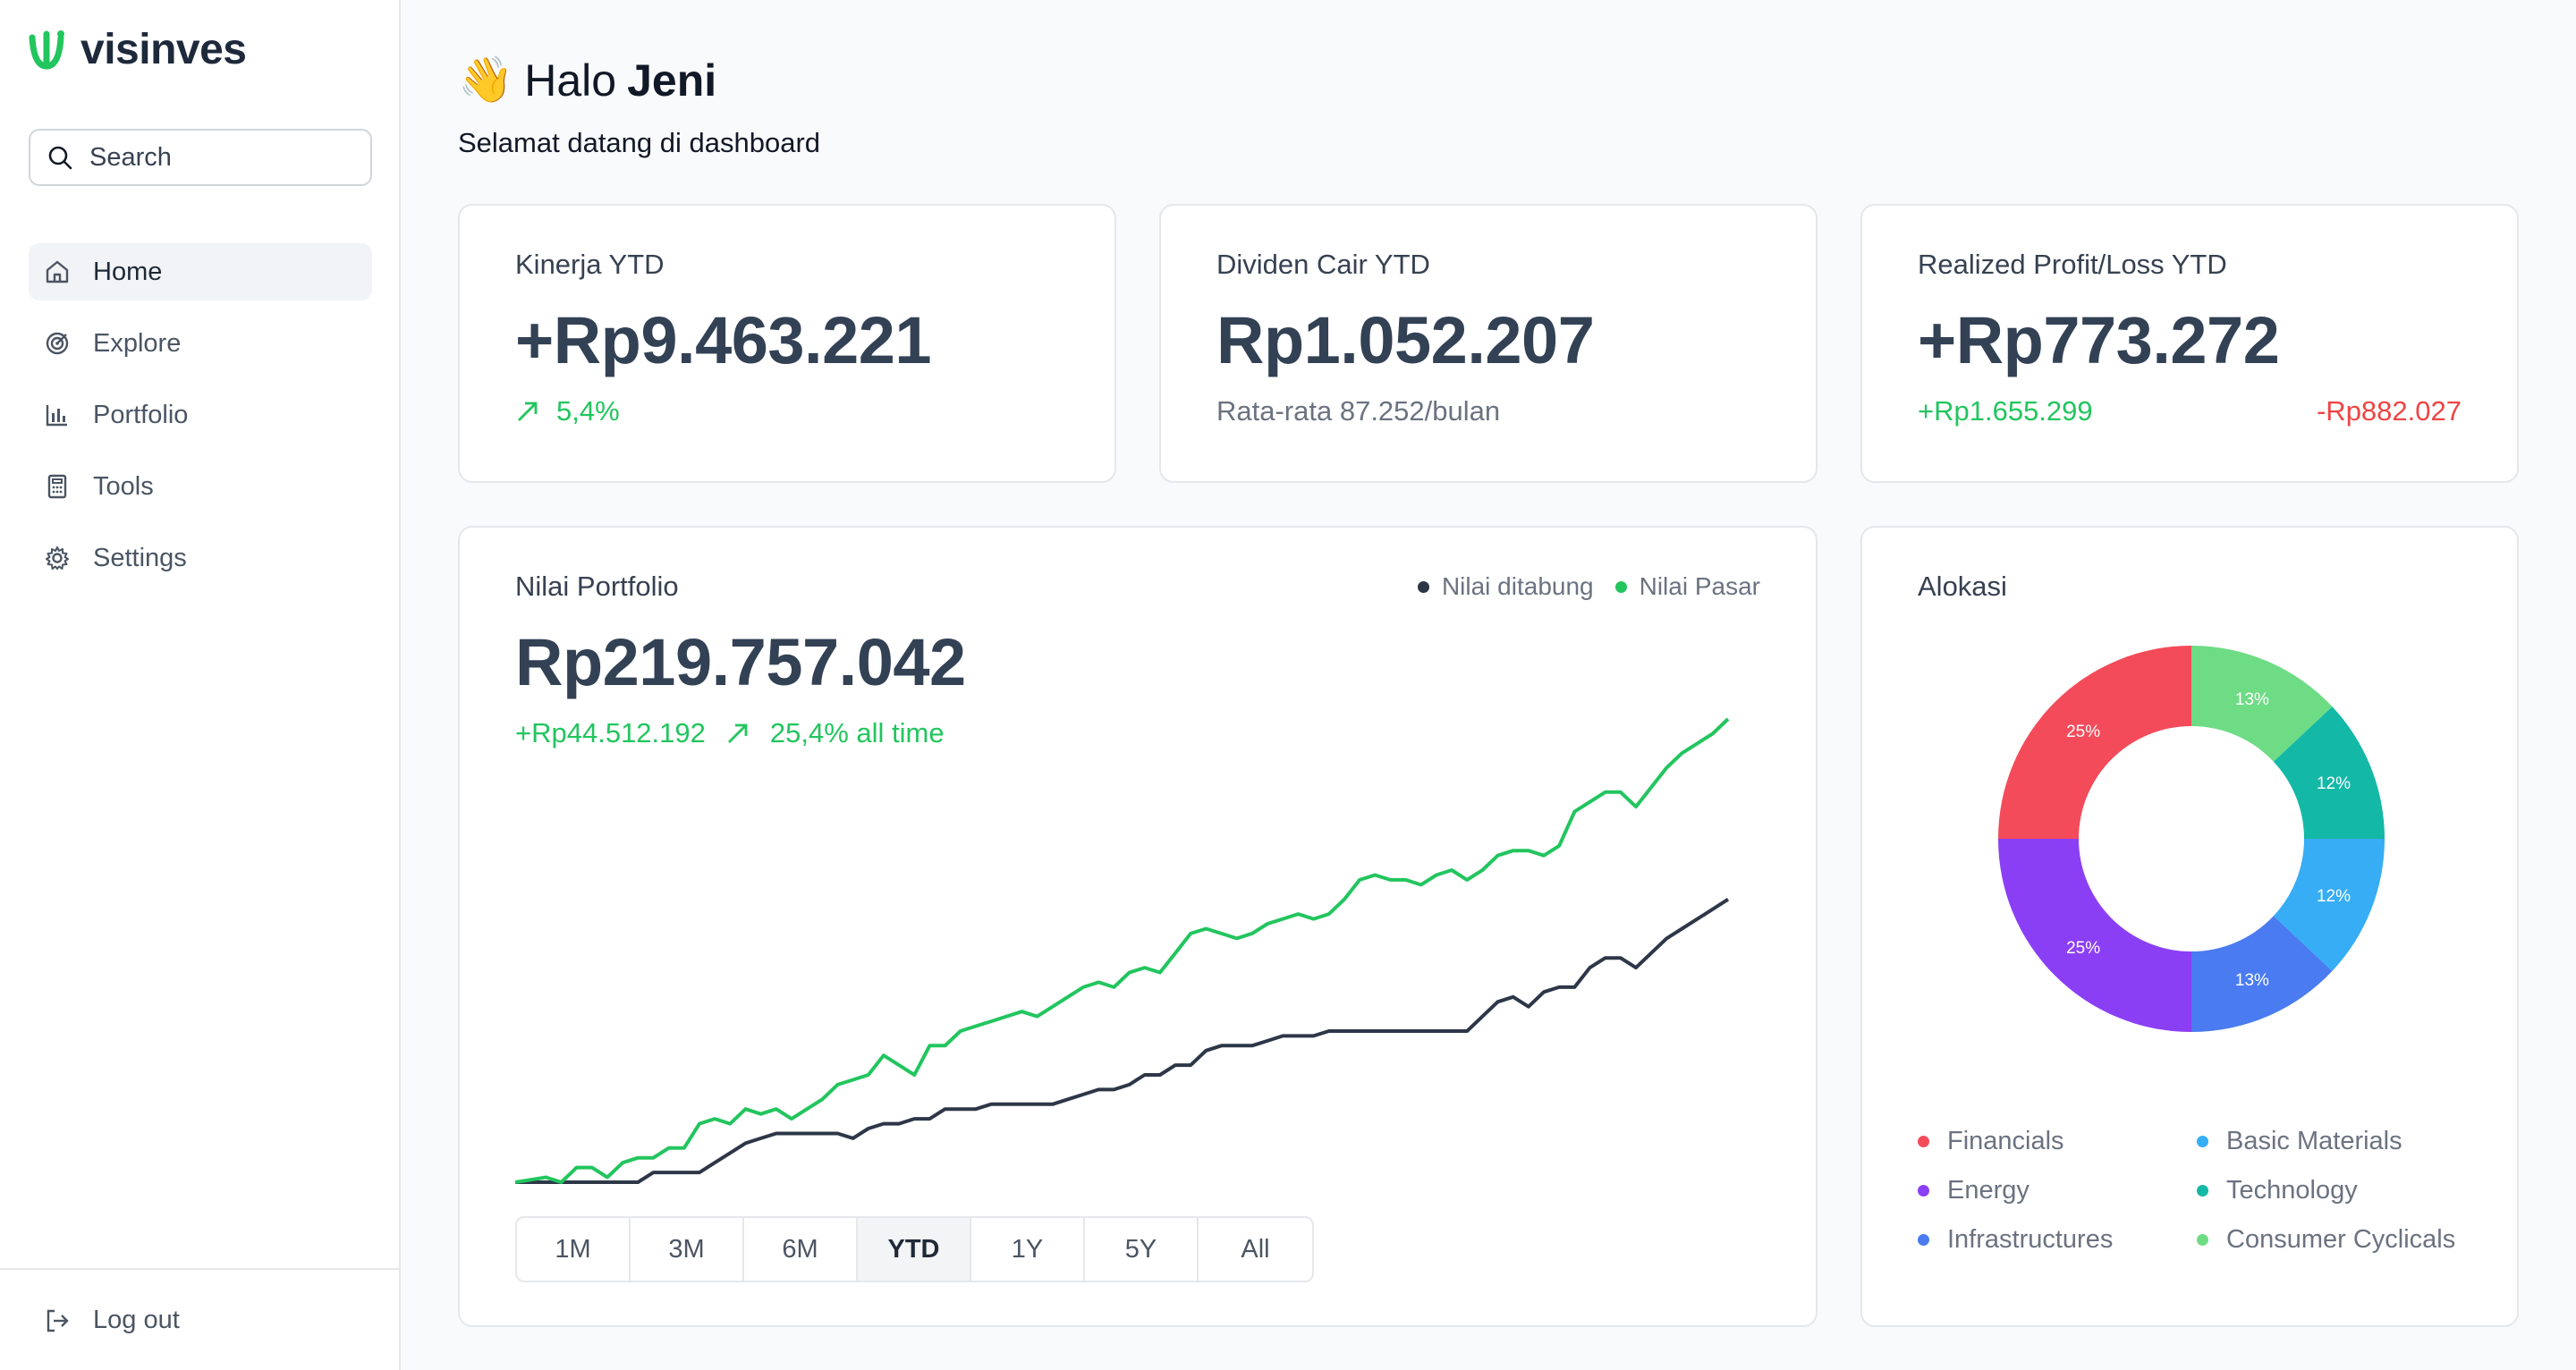 The width and height of the screenshot is (2576, 1370). I want to click on realized-profit: +Rp1.655.299, so click(2005, 411).